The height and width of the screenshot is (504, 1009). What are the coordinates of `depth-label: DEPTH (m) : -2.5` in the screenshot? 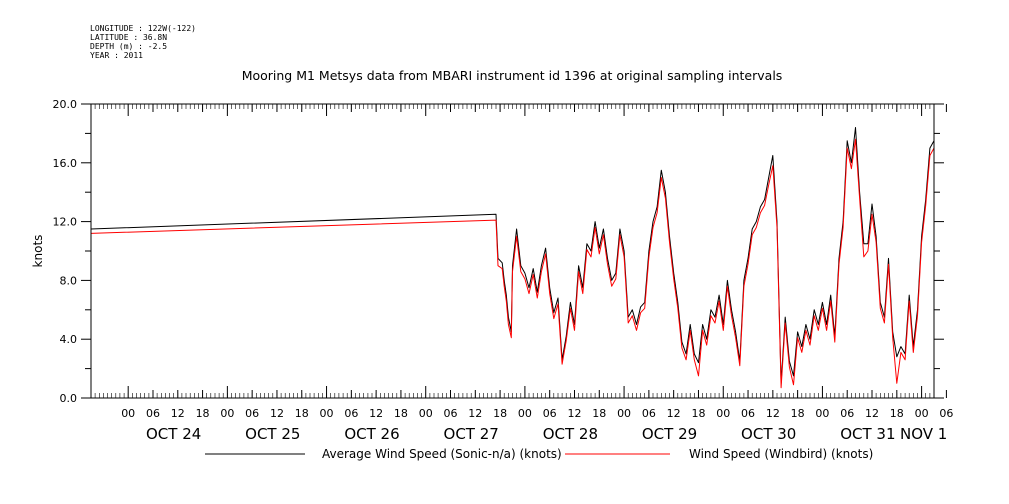 It's located at (128, 46).